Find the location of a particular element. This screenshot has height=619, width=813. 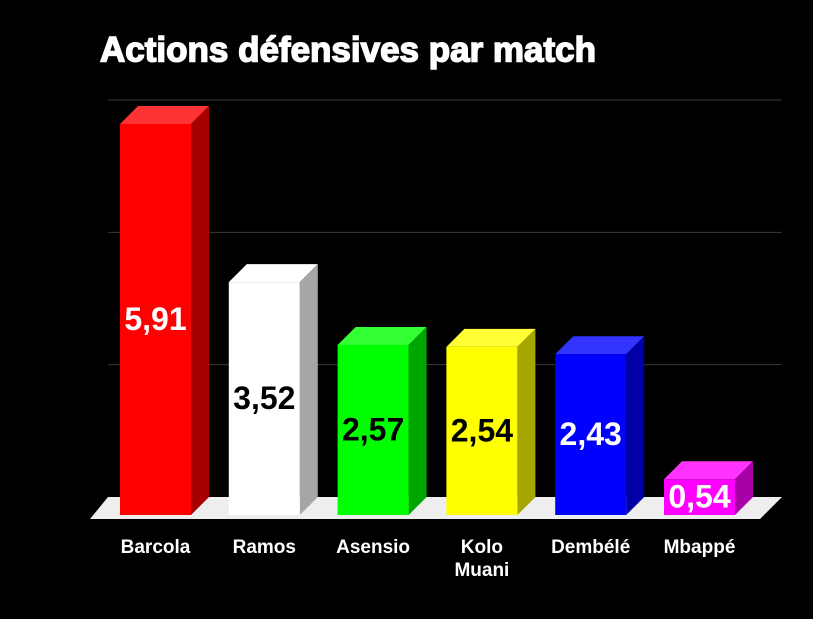

x-tick-label: Asensio is located at coordinates (373, 547).